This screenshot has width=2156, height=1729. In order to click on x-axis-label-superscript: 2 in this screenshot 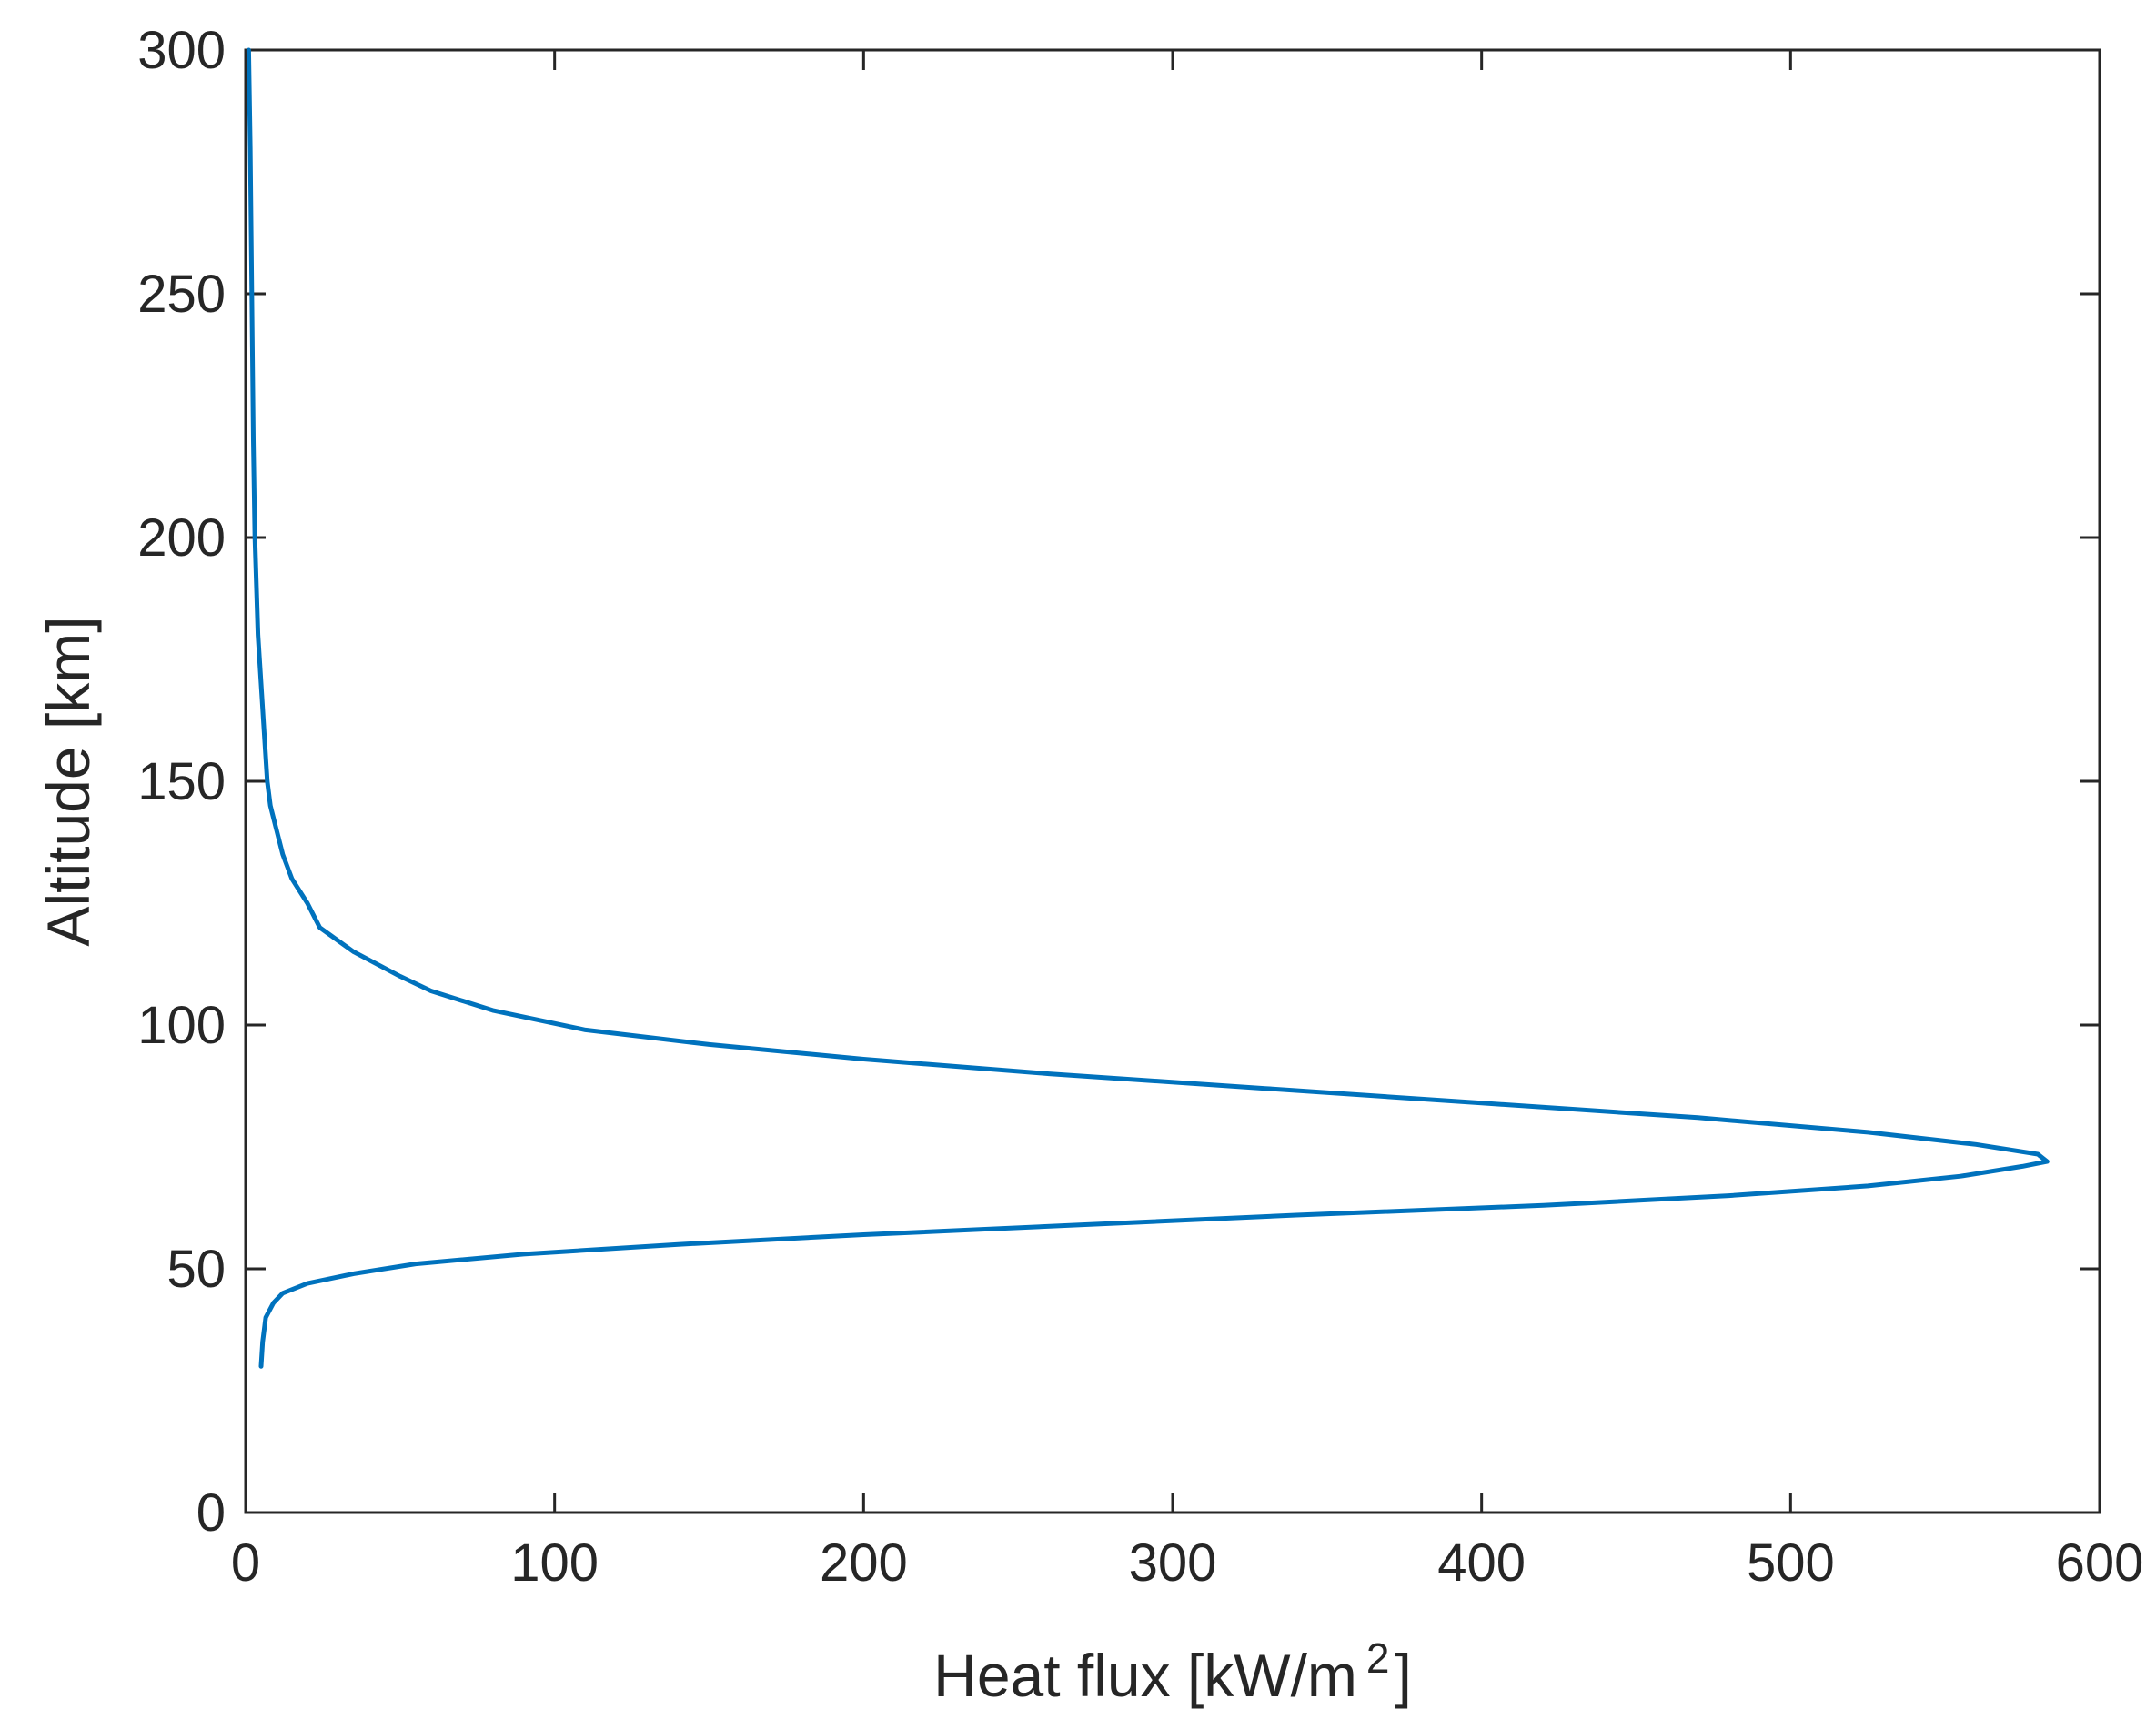, I will do `click(1378, 1658)`.